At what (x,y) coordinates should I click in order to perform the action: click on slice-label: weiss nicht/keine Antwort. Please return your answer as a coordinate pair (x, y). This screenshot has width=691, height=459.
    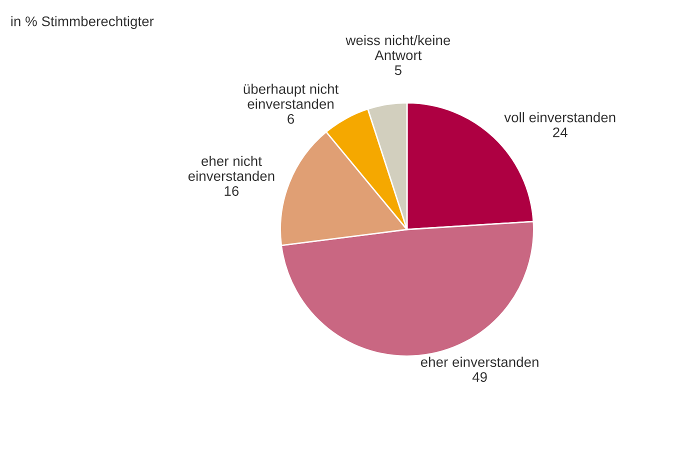
    Looking at the image, I should click on (398, 47).